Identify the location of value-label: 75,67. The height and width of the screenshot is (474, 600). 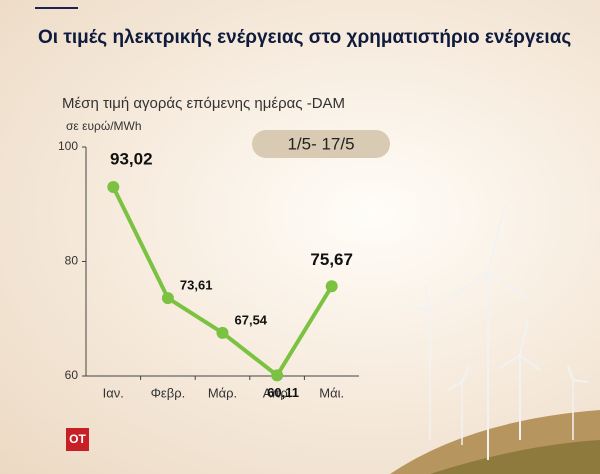
(331, 259).